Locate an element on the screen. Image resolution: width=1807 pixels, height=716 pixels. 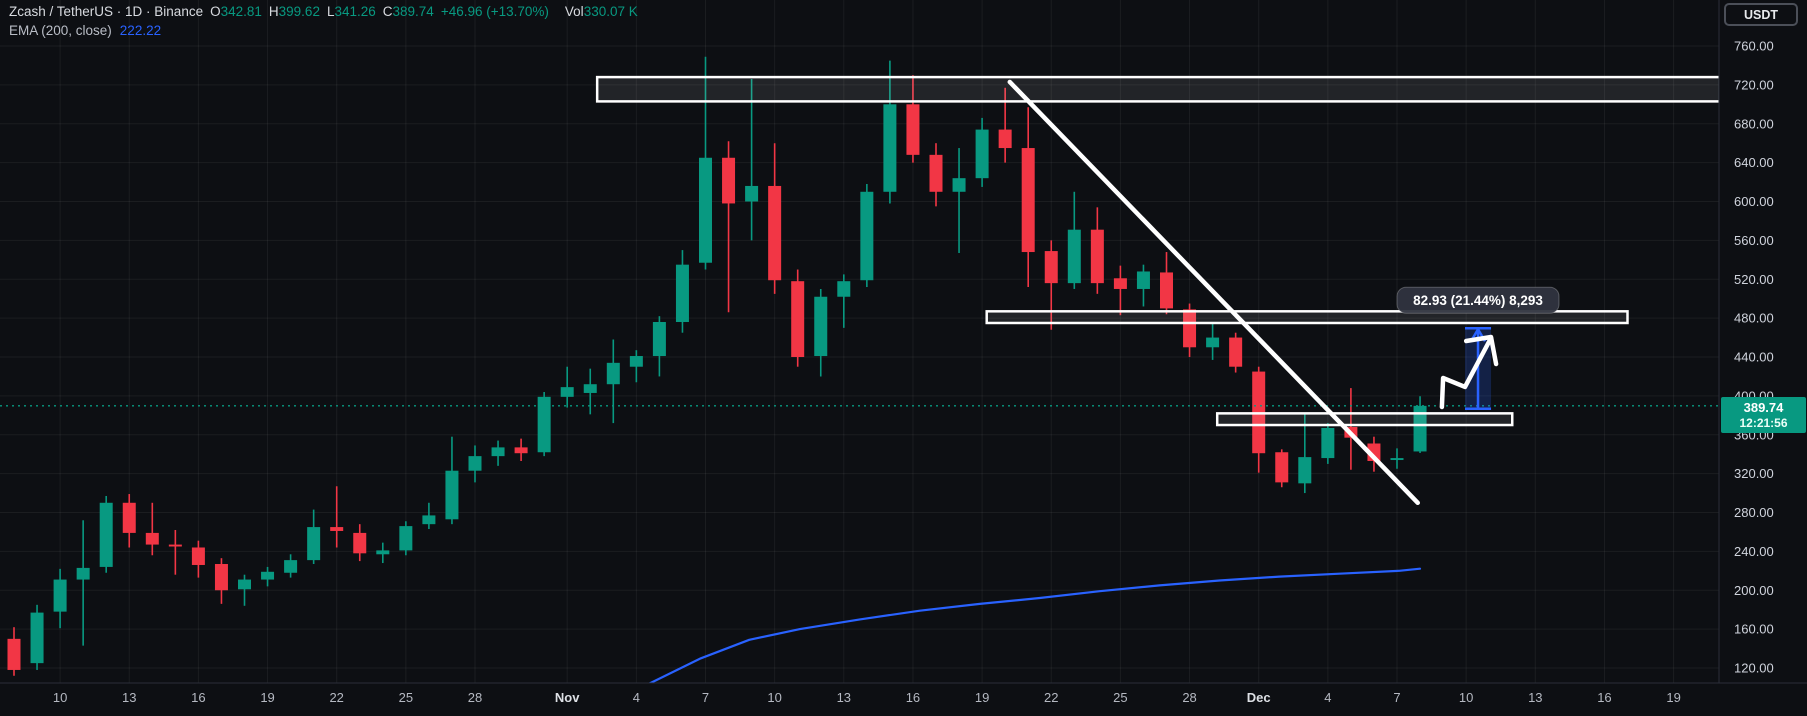
last-price-badge: 389.74 12:21:56 is located at coordinates (1763, 415).